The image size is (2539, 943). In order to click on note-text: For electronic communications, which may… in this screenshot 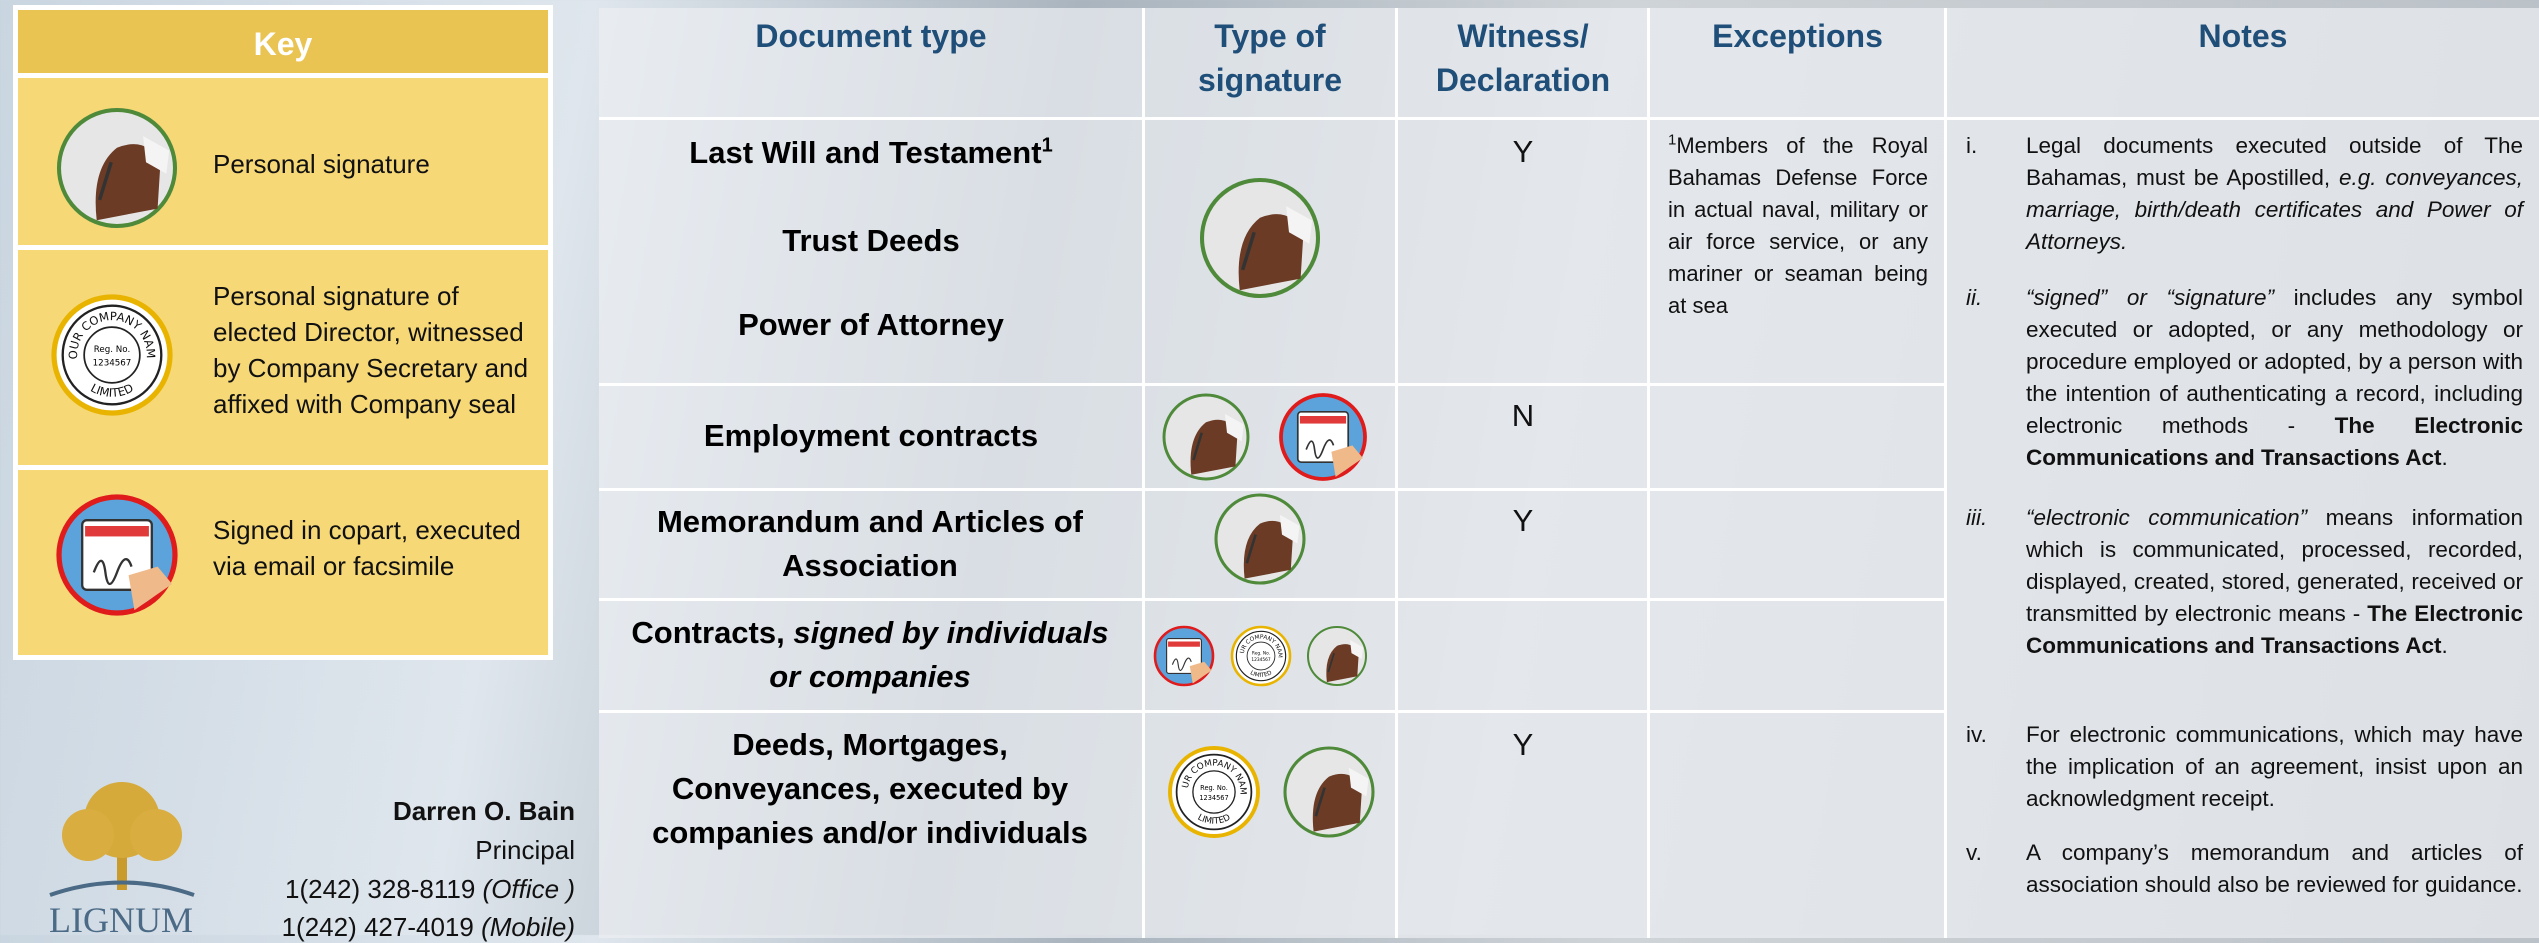, I will do `click(2274, 766)`.